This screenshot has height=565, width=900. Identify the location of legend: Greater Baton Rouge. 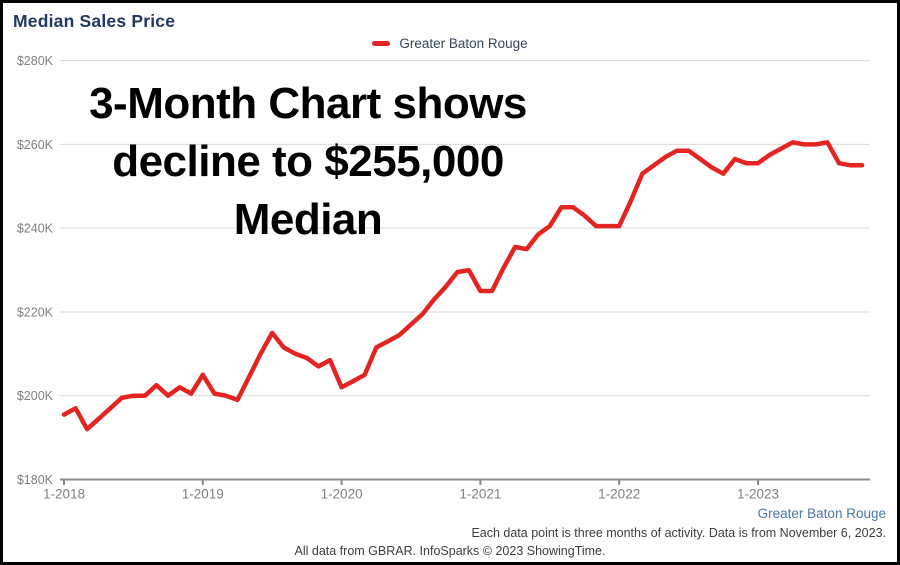
(450, 43).